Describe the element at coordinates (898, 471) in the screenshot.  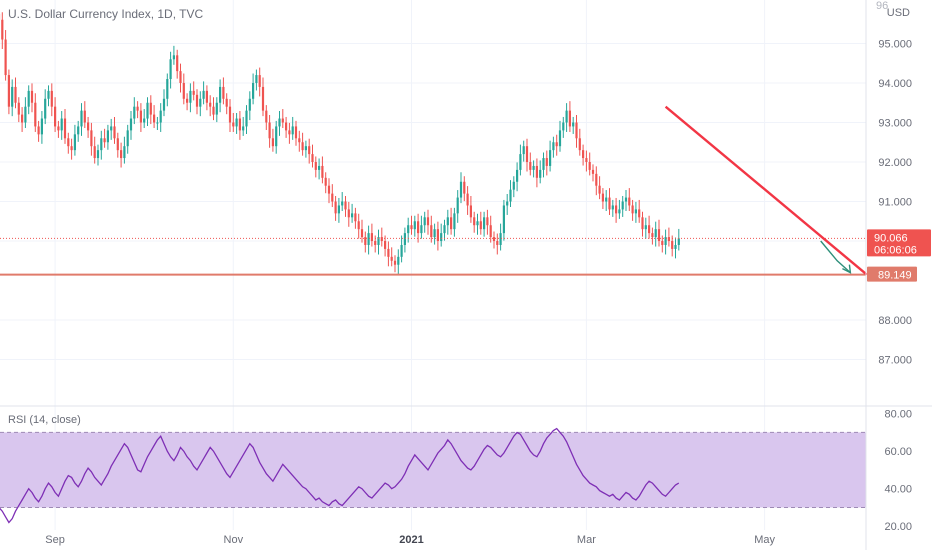
I see `rsi-axis: 80.00 60.00 40.00 20.00` at that location.